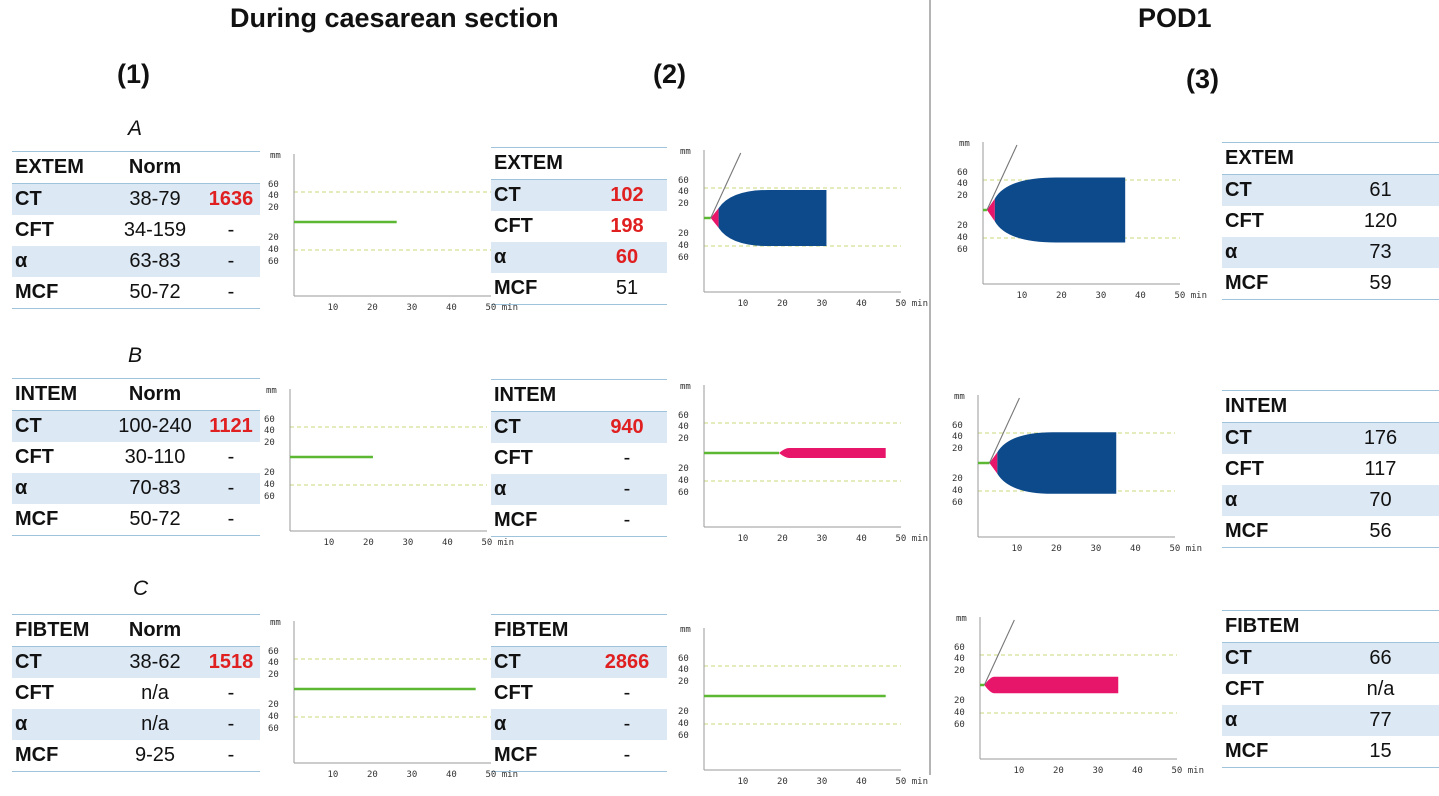  I want to click on table-row: CFT n/a -, so click(136, 693).